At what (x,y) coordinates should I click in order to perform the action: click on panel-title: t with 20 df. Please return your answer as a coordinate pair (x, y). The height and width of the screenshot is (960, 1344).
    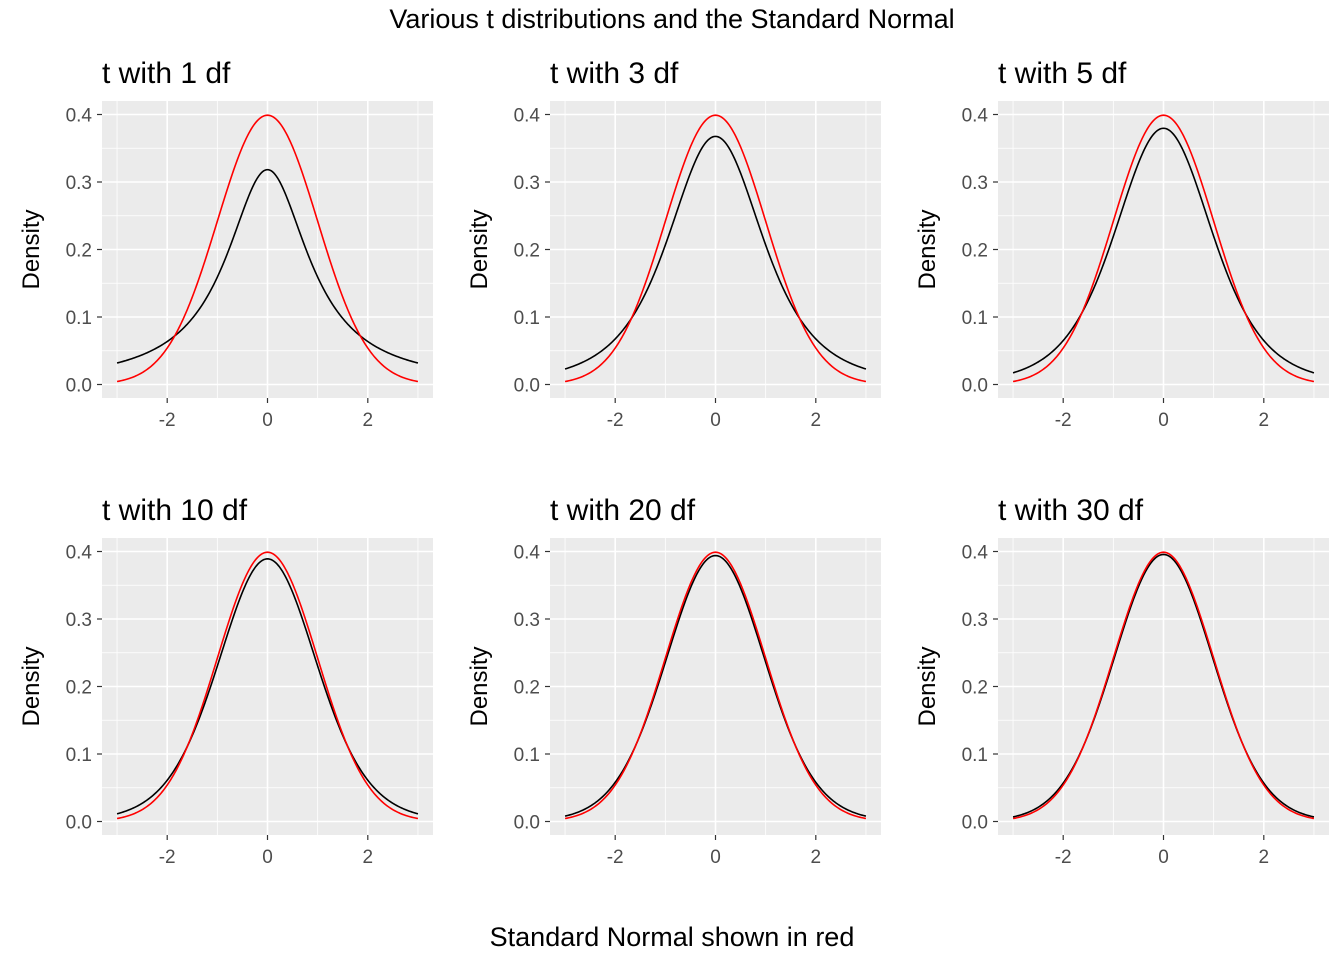
    Looking at the image, I should click on (623, 510).